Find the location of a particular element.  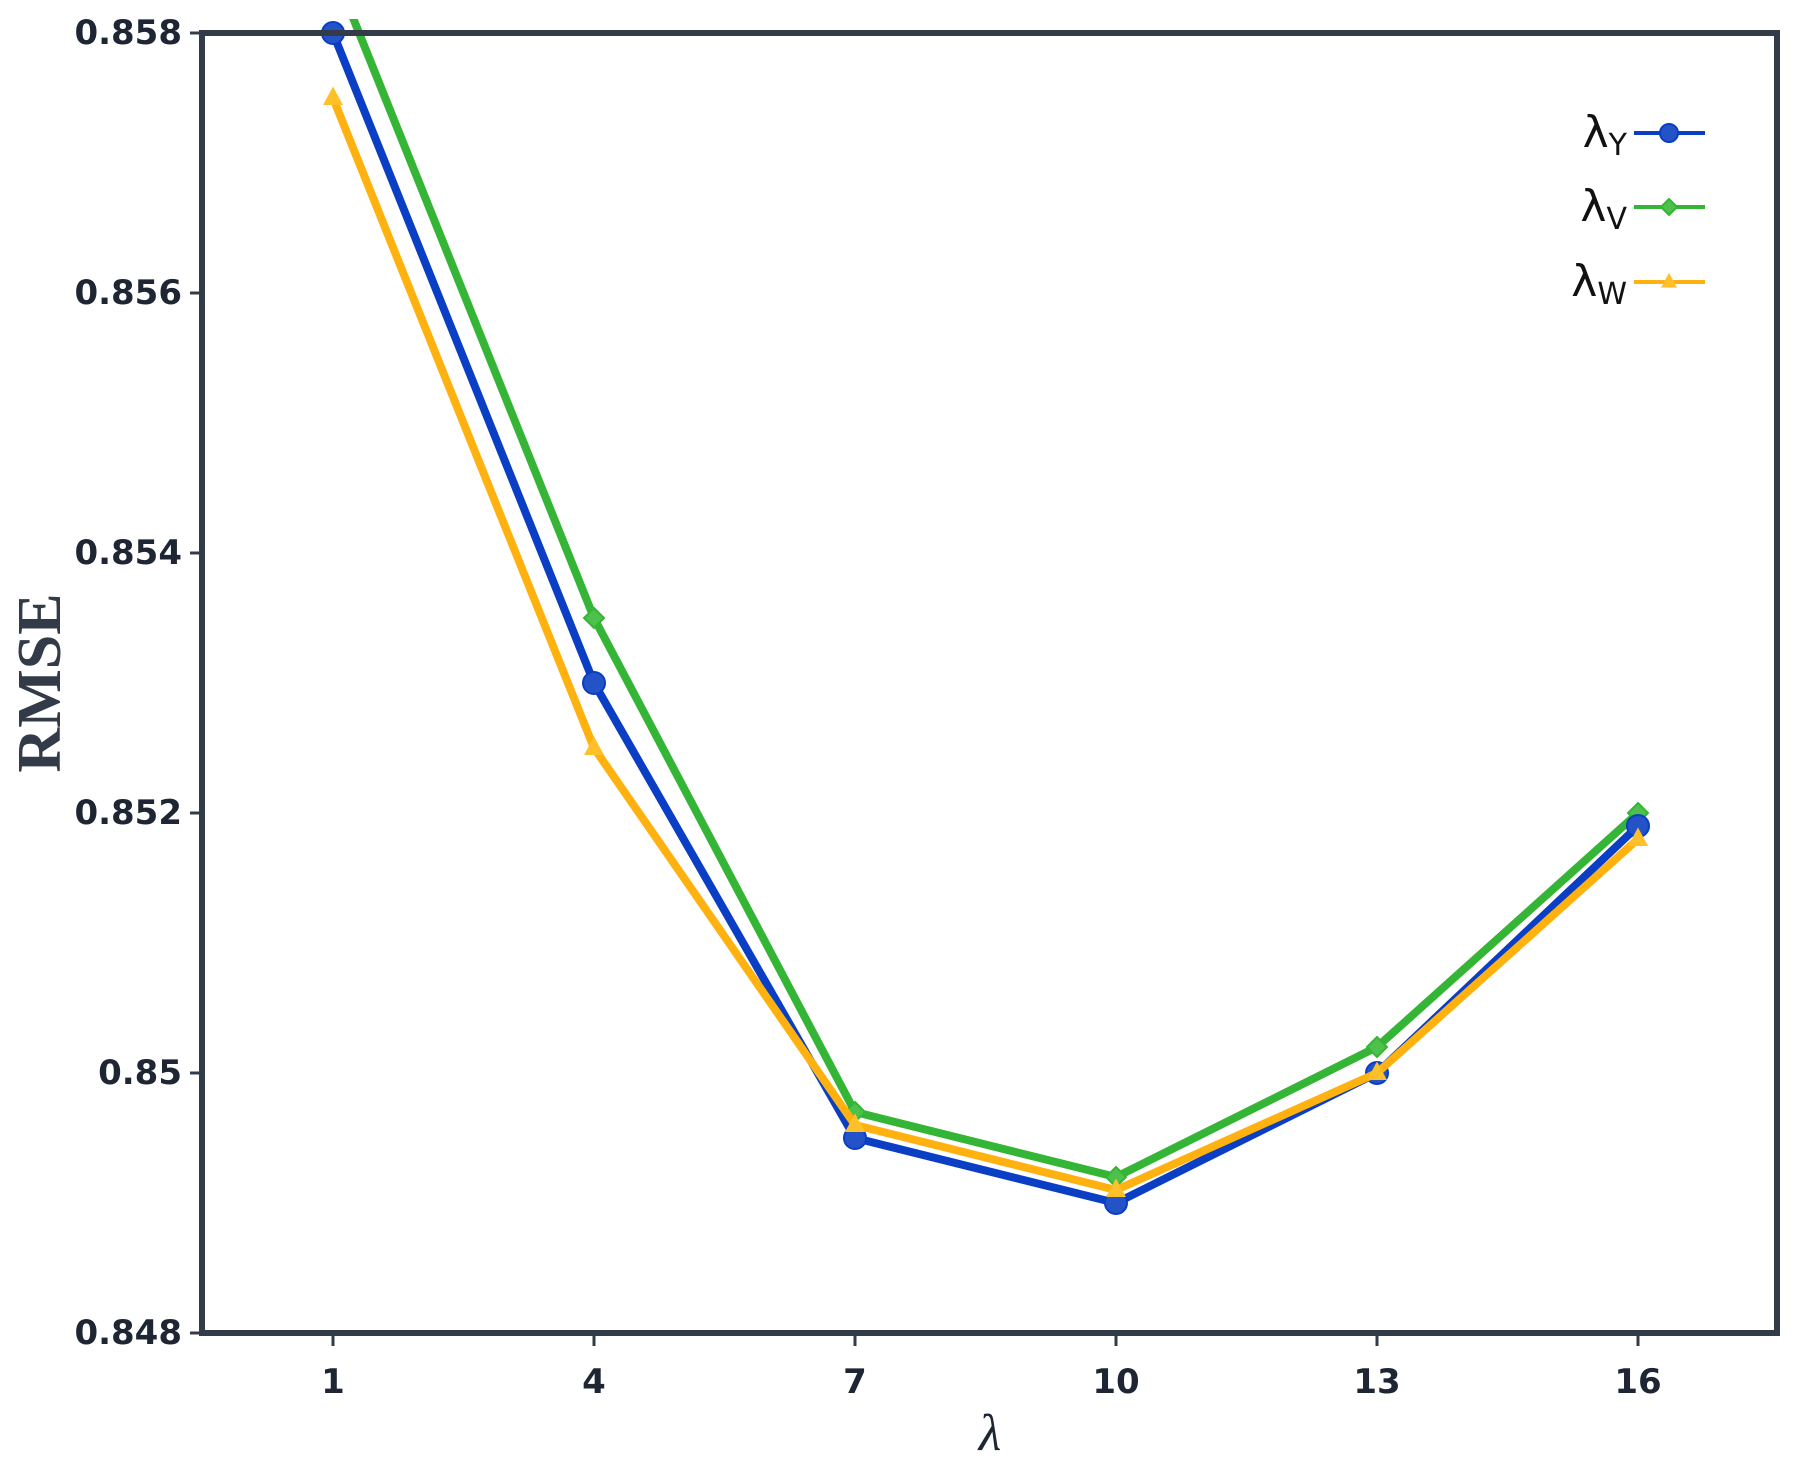

y-axis: 0.858 0.856 0.854 0.852 0.85 0.848 is located at coordinates (138, 683).